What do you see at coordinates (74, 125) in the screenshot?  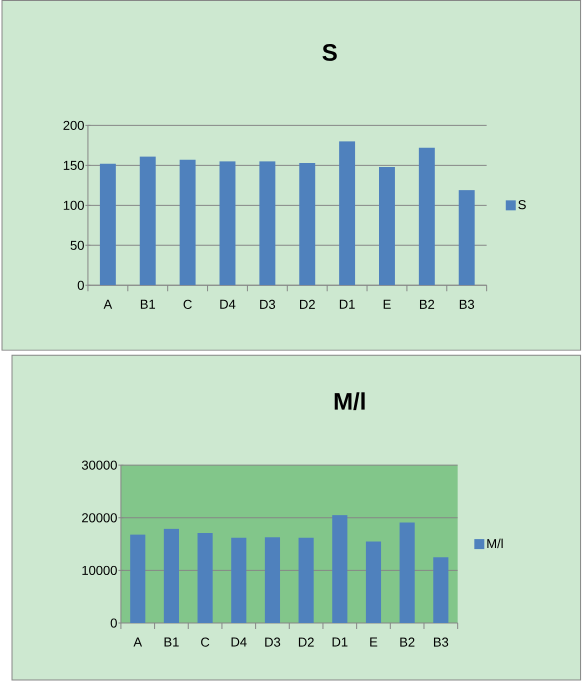 I see `y-tick-label: 200` at bounding box center [74, 125].